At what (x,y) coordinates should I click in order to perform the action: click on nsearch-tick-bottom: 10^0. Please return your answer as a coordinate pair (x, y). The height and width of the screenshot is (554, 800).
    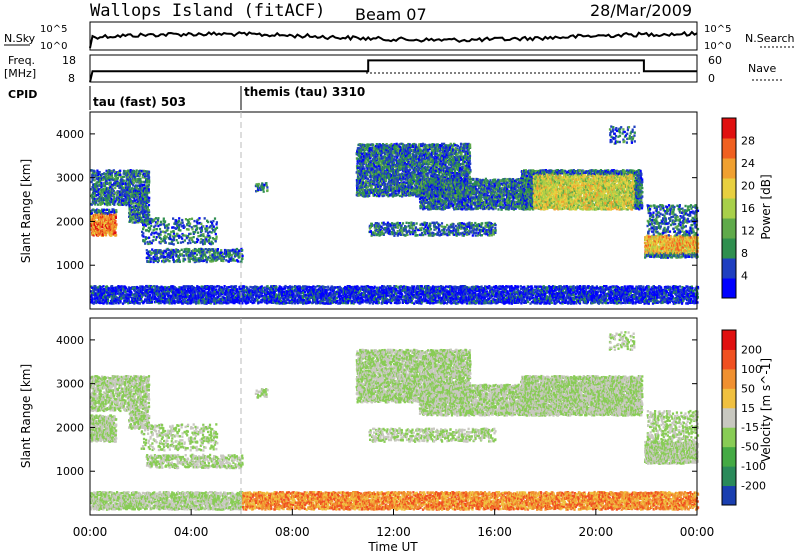
    Looking at the image, I should click on (717, 46).